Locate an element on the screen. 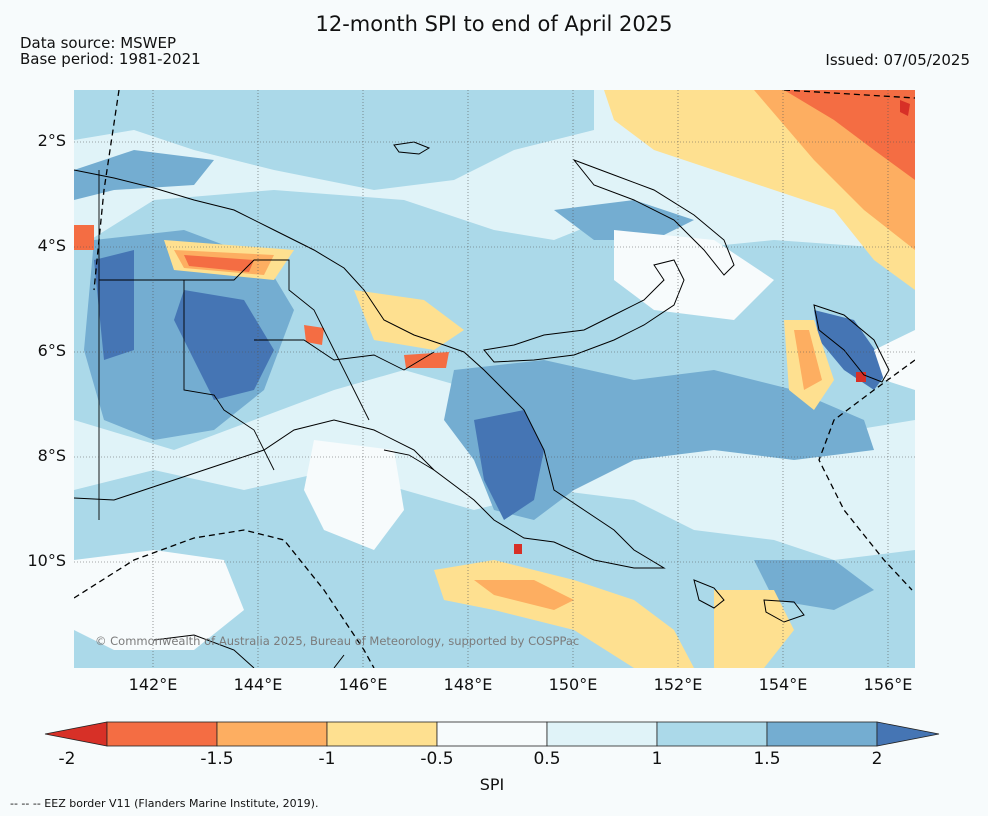  spi-colorbar is located at coordinates (492, 734).